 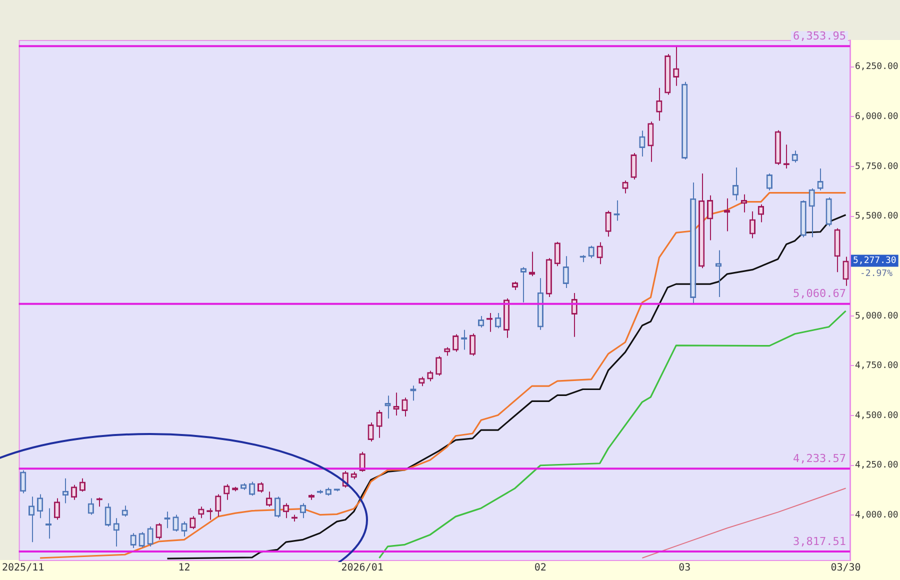 What do you see at coordinates (876, 366) in the screenshot?
I see `y-tick-label: 4,750.00` at bounding box center [876, 366].